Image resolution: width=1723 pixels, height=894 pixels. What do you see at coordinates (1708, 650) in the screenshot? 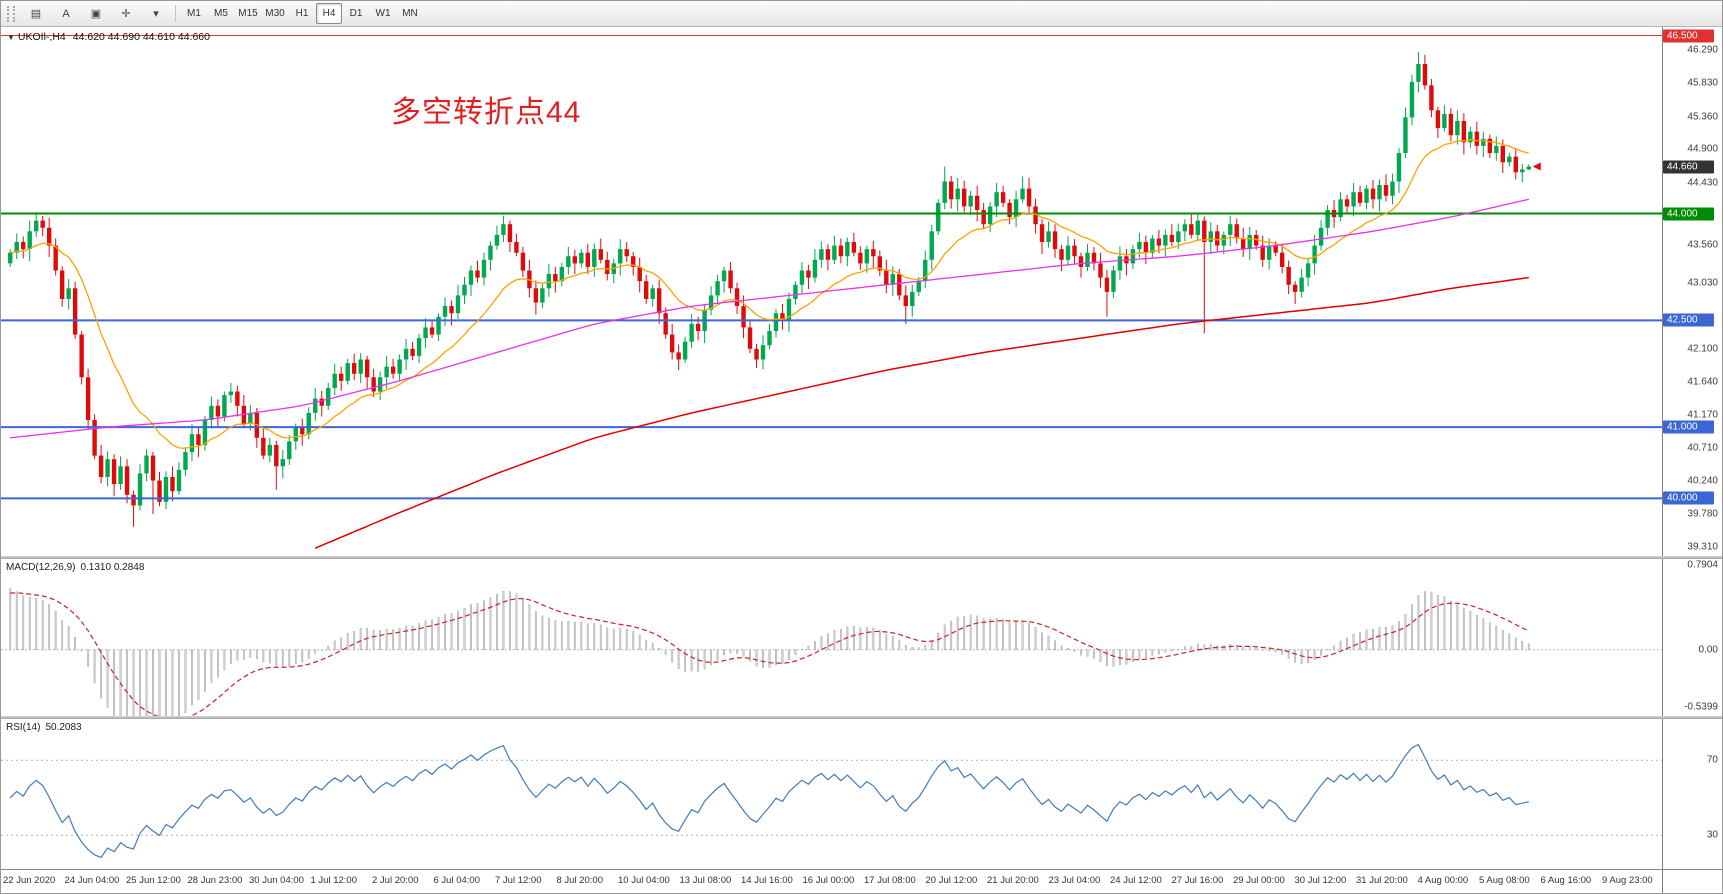
I see `macd-axis-label: 0.00` at bounding box center [1708, 650].